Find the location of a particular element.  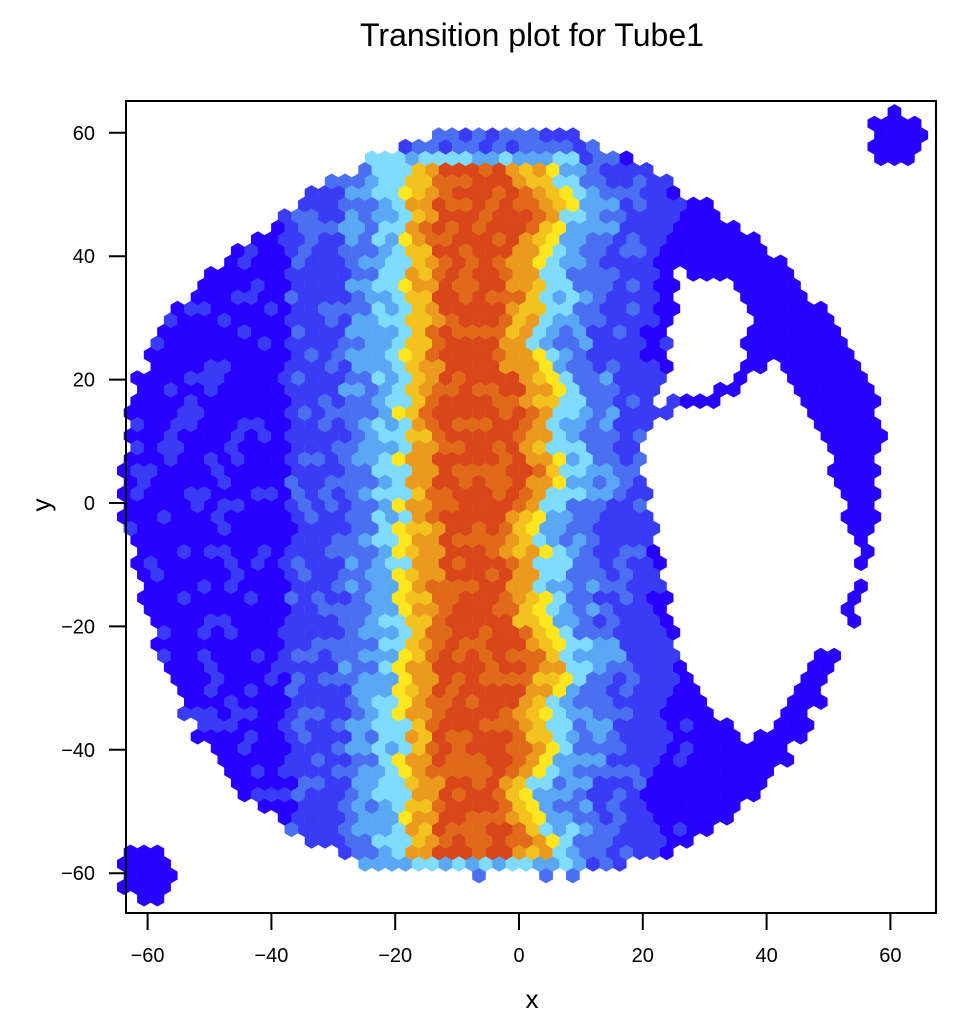

x-tick-label: 40 is located at coordinates (766, 956).